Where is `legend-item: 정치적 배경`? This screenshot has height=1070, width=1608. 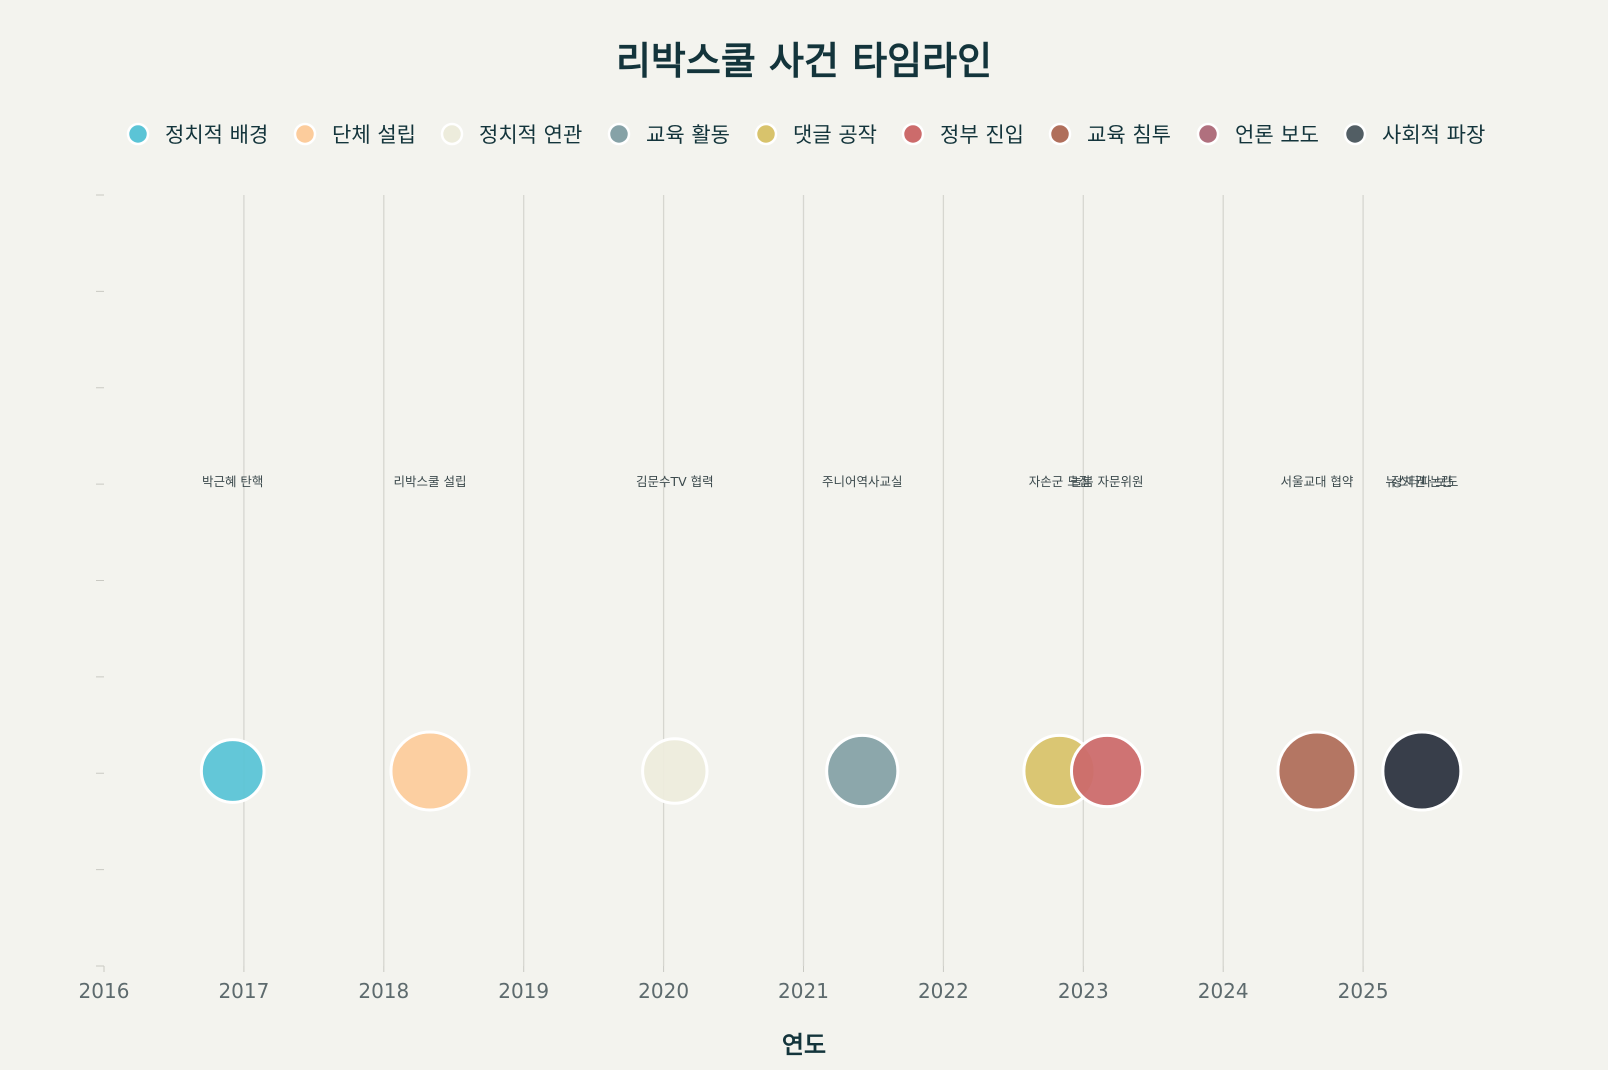
legend-item: 정치적 배경 is located at coordinates (197, 134).